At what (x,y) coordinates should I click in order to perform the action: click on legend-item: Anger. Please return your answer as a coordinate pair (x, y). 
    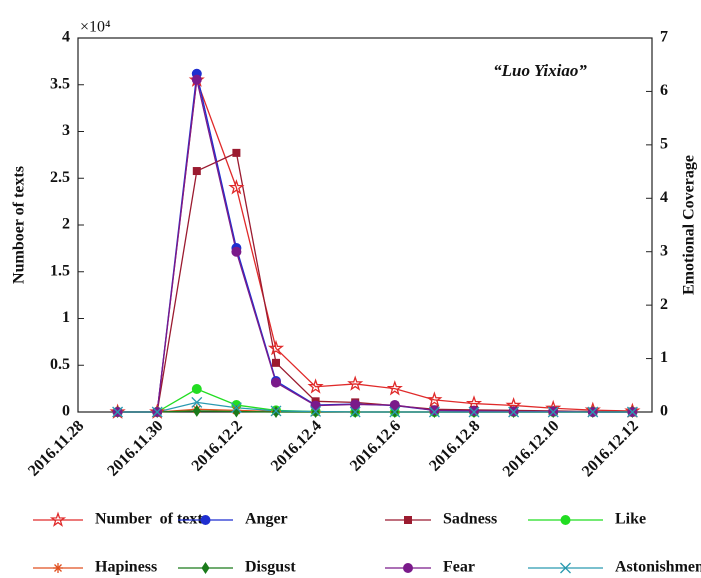
    Looking at the image, I should click on (233, 519).